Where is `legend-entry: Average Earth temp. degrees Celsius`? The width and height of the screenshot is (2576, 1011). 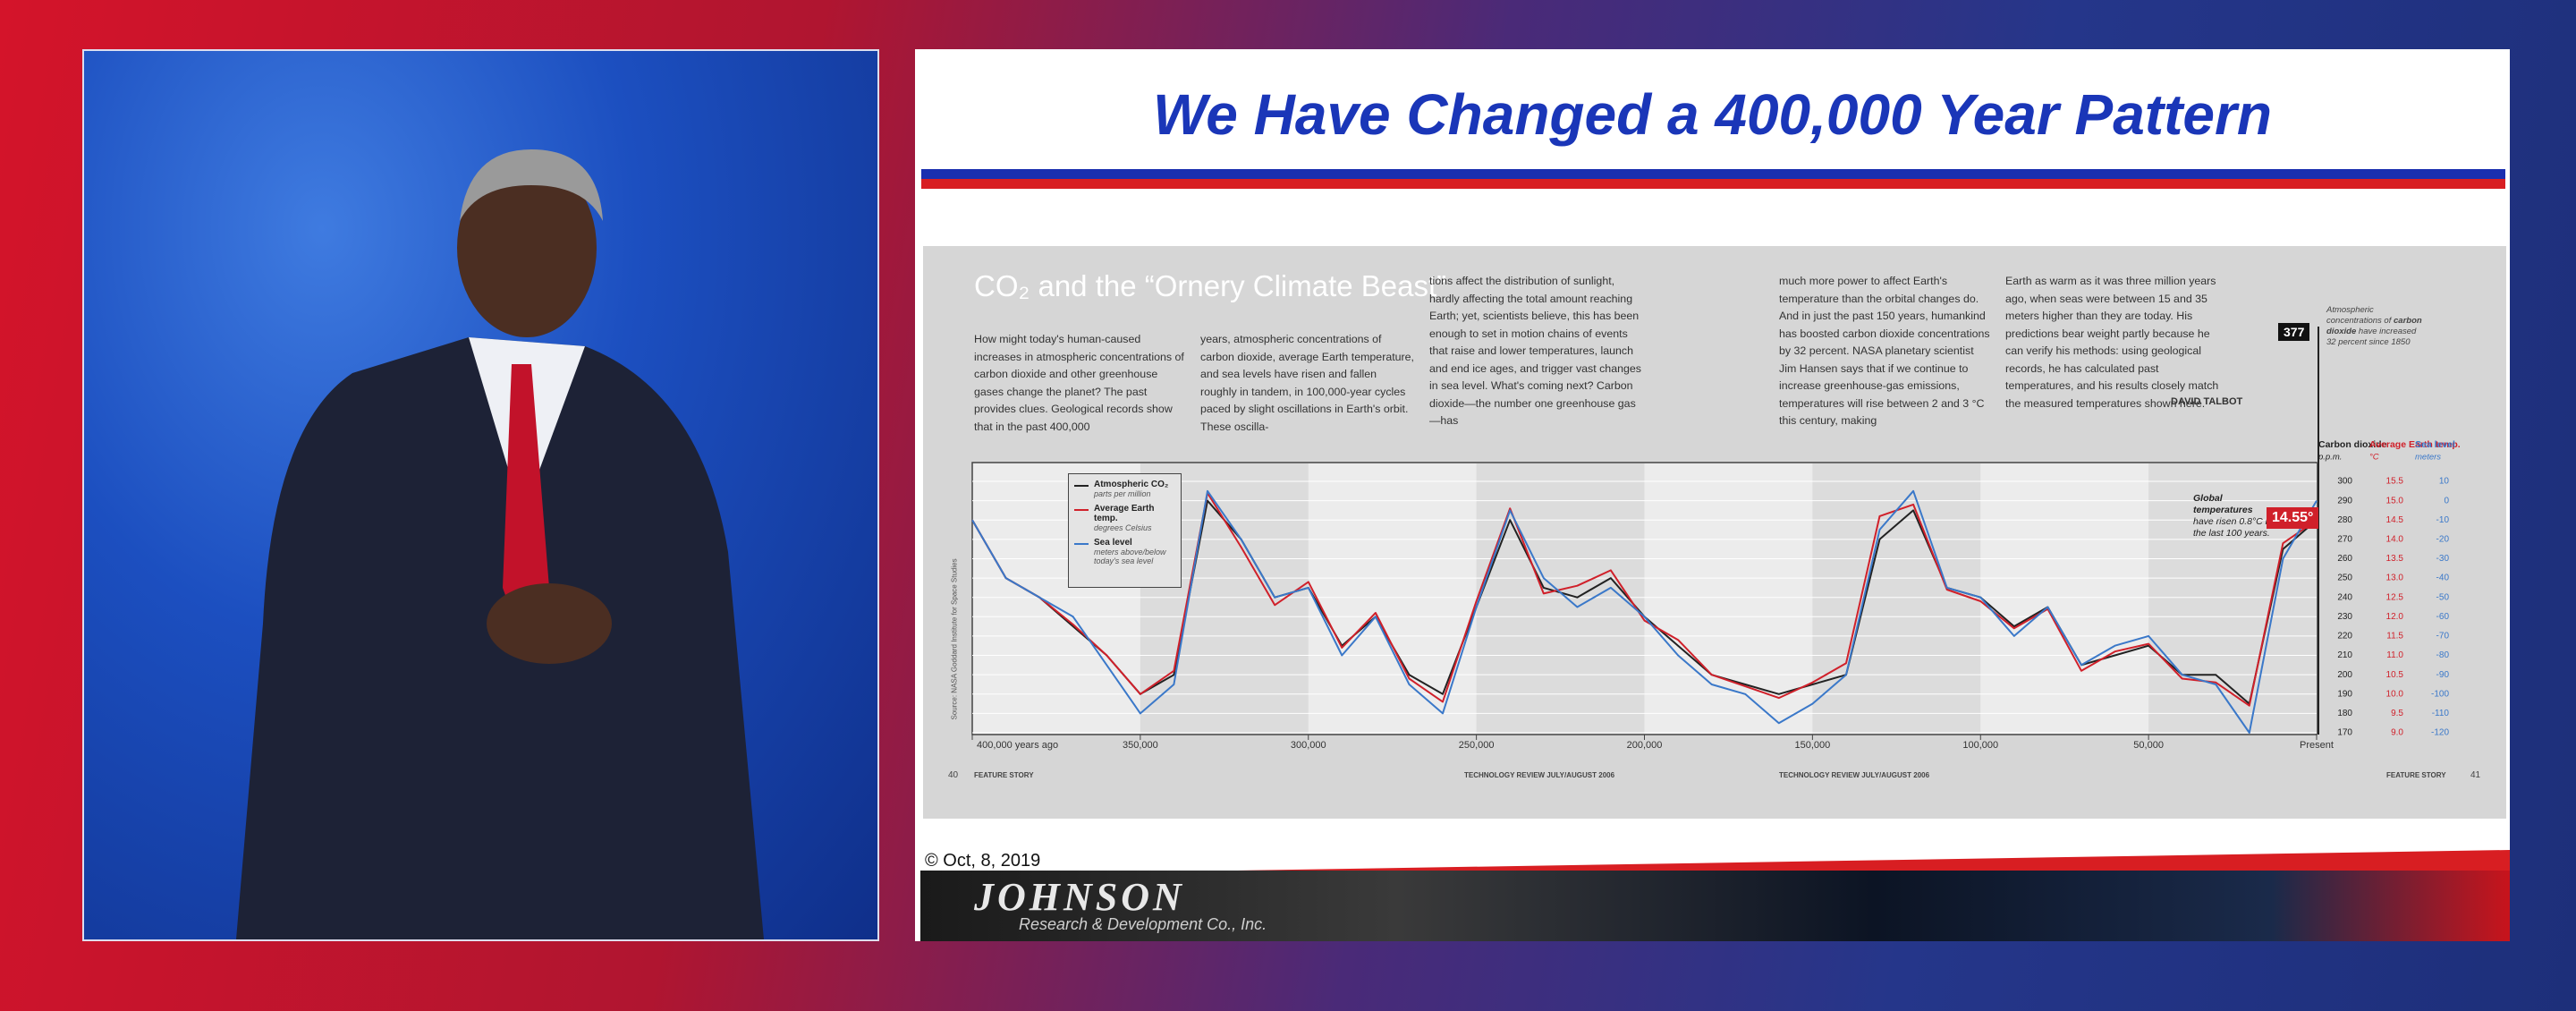 legend-entry: Average Earth temp. degrees Celsius is located at coordinates (1125, 518).